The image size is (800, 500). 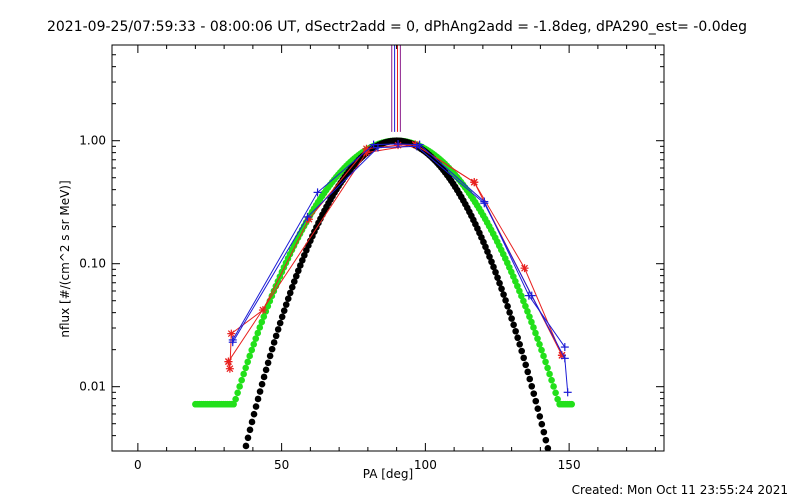 What do you see at coordinates (65, 258) in the screenshot?
I see `y-axis-label: nflux [#/(cm^2 s sr MeV)]` at bounding box center [65, 258].